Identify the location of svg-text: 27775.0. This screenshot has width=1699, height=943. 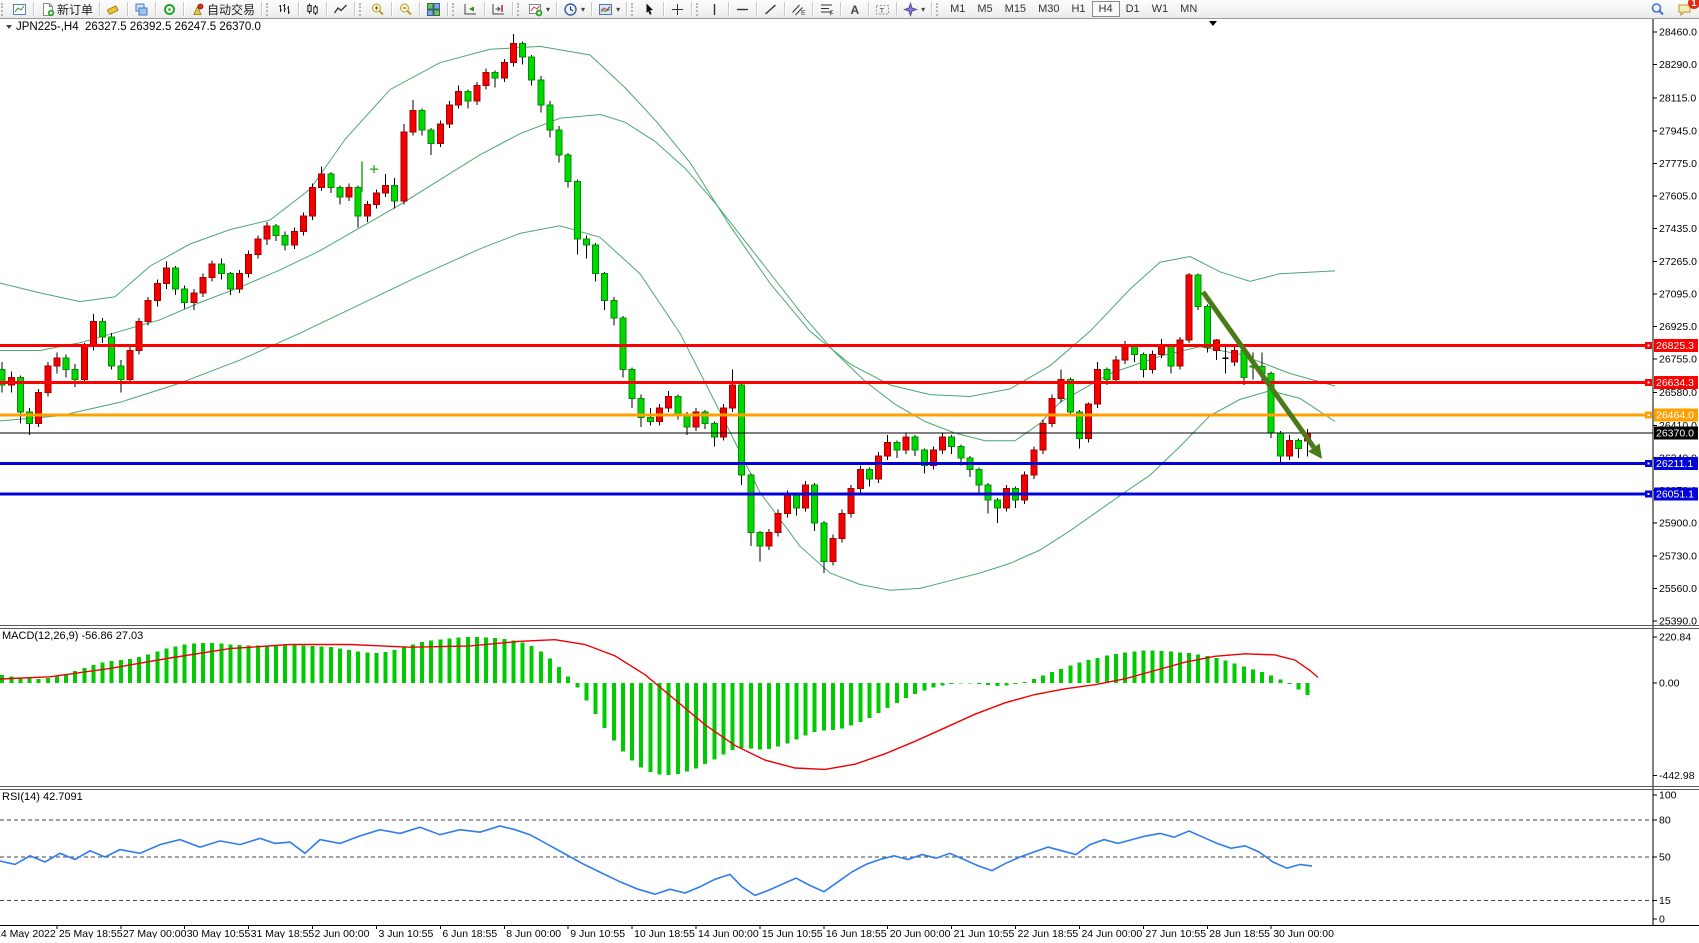
(1678, 164).